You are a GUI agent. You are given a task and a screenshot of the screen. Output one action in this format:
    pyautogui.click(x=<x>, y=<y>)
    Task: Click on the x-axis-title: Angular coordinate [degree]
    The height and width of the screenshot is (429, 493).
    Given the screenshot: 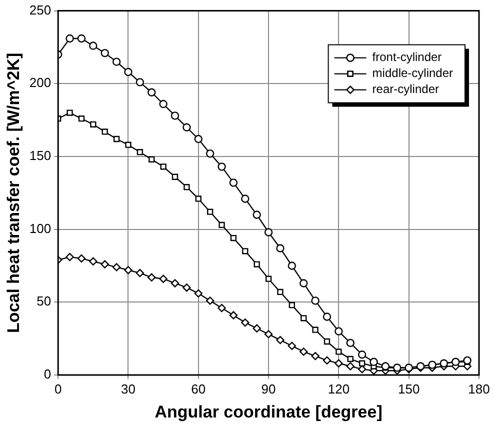 What is the action you would take?
    pyautogui.click(x=268, y=412)
    